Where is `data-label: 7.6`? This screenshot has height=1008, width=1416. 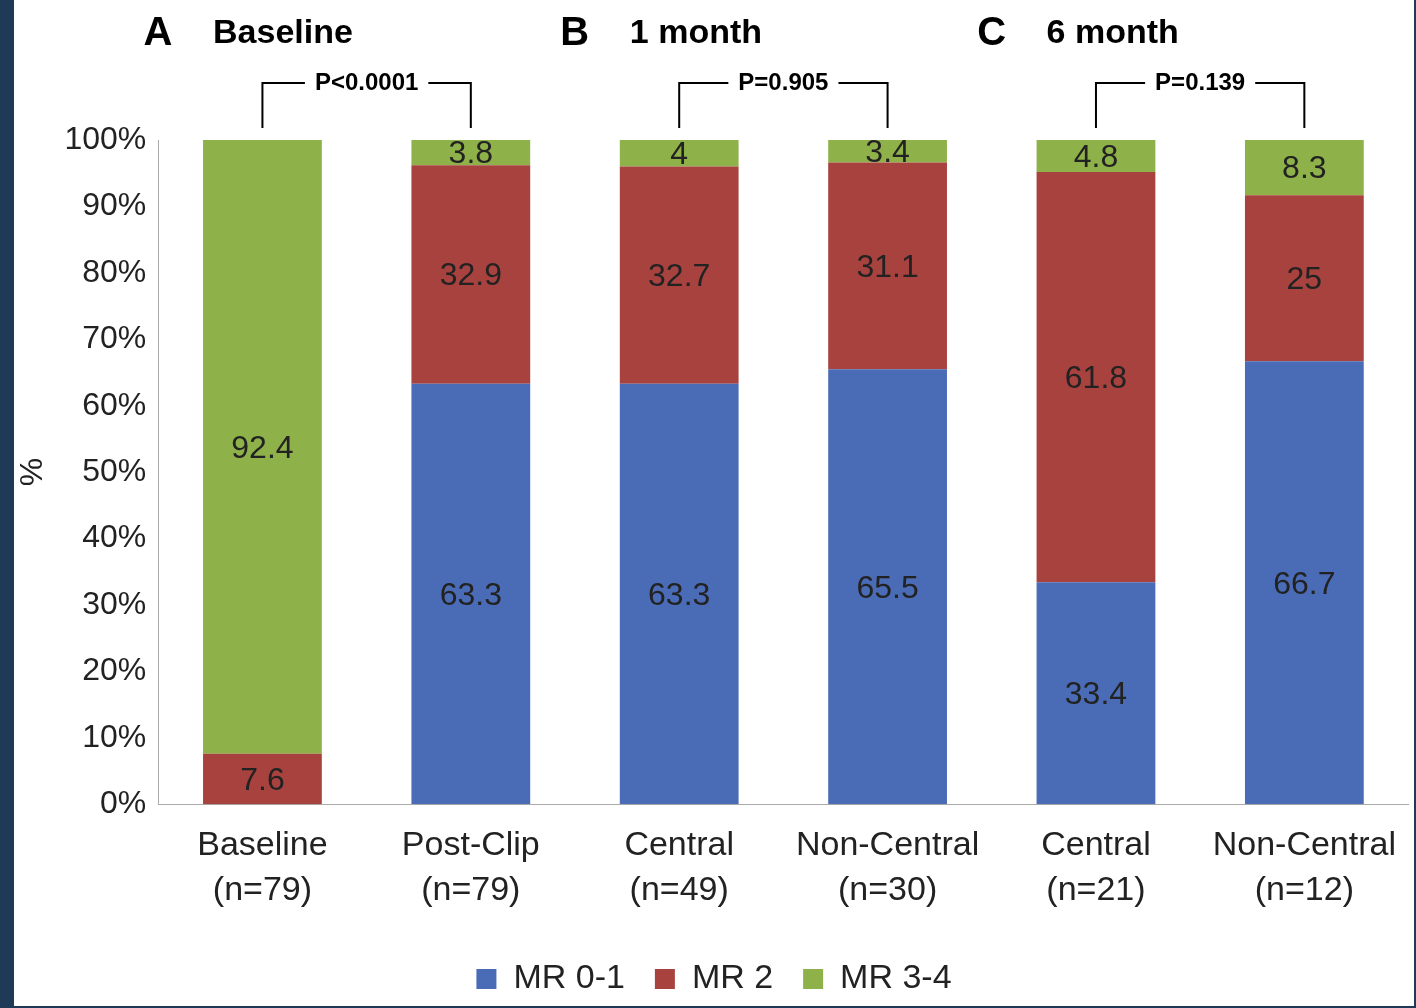
data-label: 7.6 is located at coordinates (262, 778).